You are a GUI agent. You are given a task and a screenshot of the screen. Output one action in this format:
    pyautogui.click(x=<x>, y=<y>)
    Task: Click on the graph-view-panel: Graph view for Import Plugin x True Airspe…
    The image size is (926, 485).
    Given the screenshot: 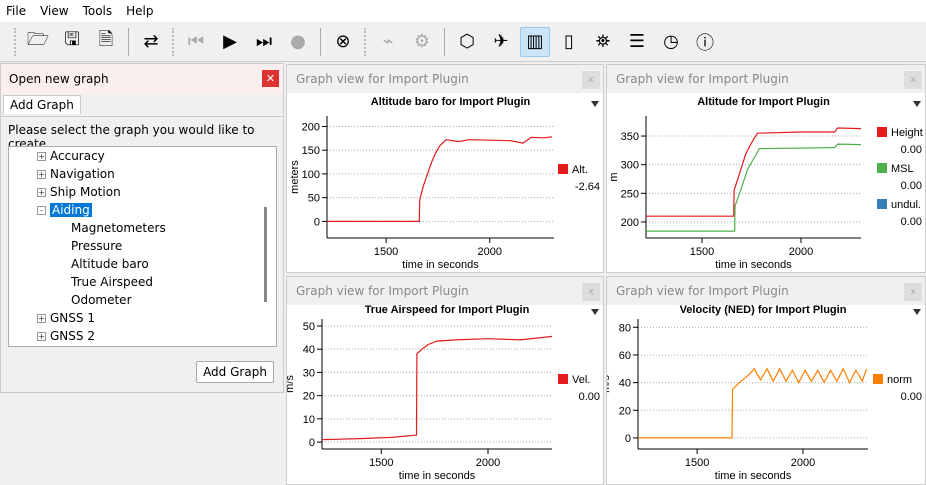 What is the action you would take?
    pyautogui.click(x=445, y=380)
    